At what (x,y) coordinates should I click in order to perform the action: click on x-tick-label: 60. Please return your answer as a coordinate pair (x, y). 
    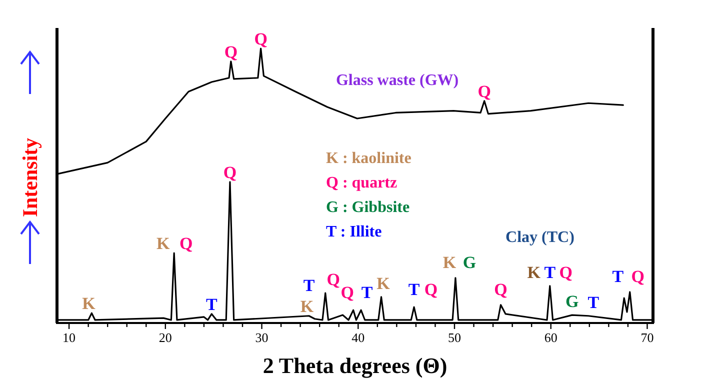
    Looking at the image, I should click on (551, 337).